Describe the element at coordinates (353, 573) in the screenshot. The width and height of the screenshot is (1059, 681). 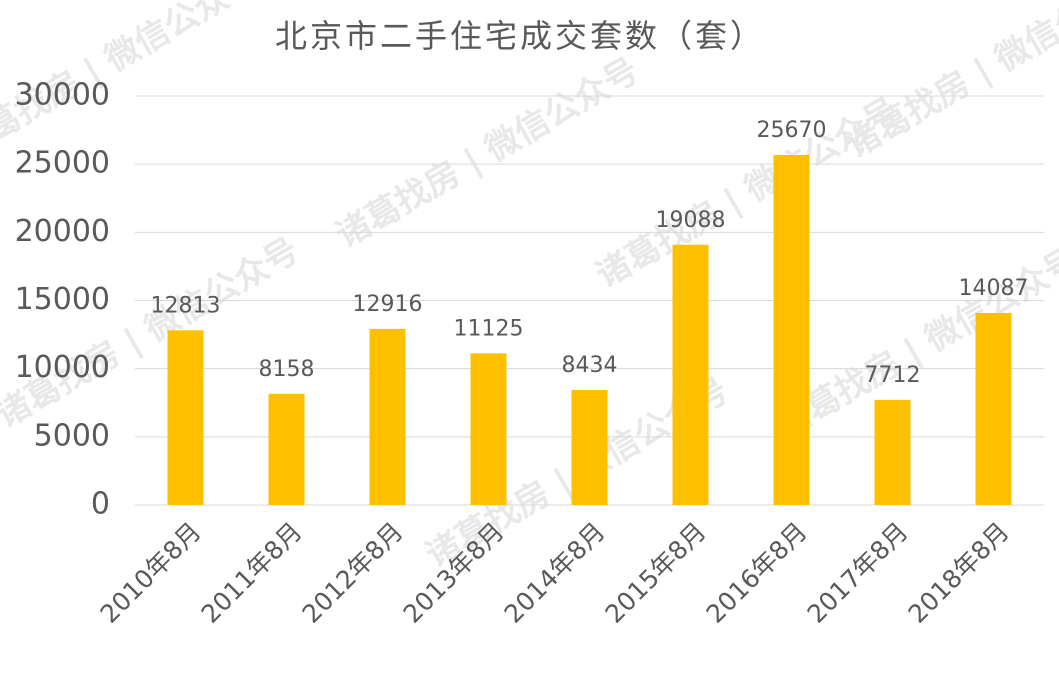
I see `x-tick-label: 2012年8月` at that location.